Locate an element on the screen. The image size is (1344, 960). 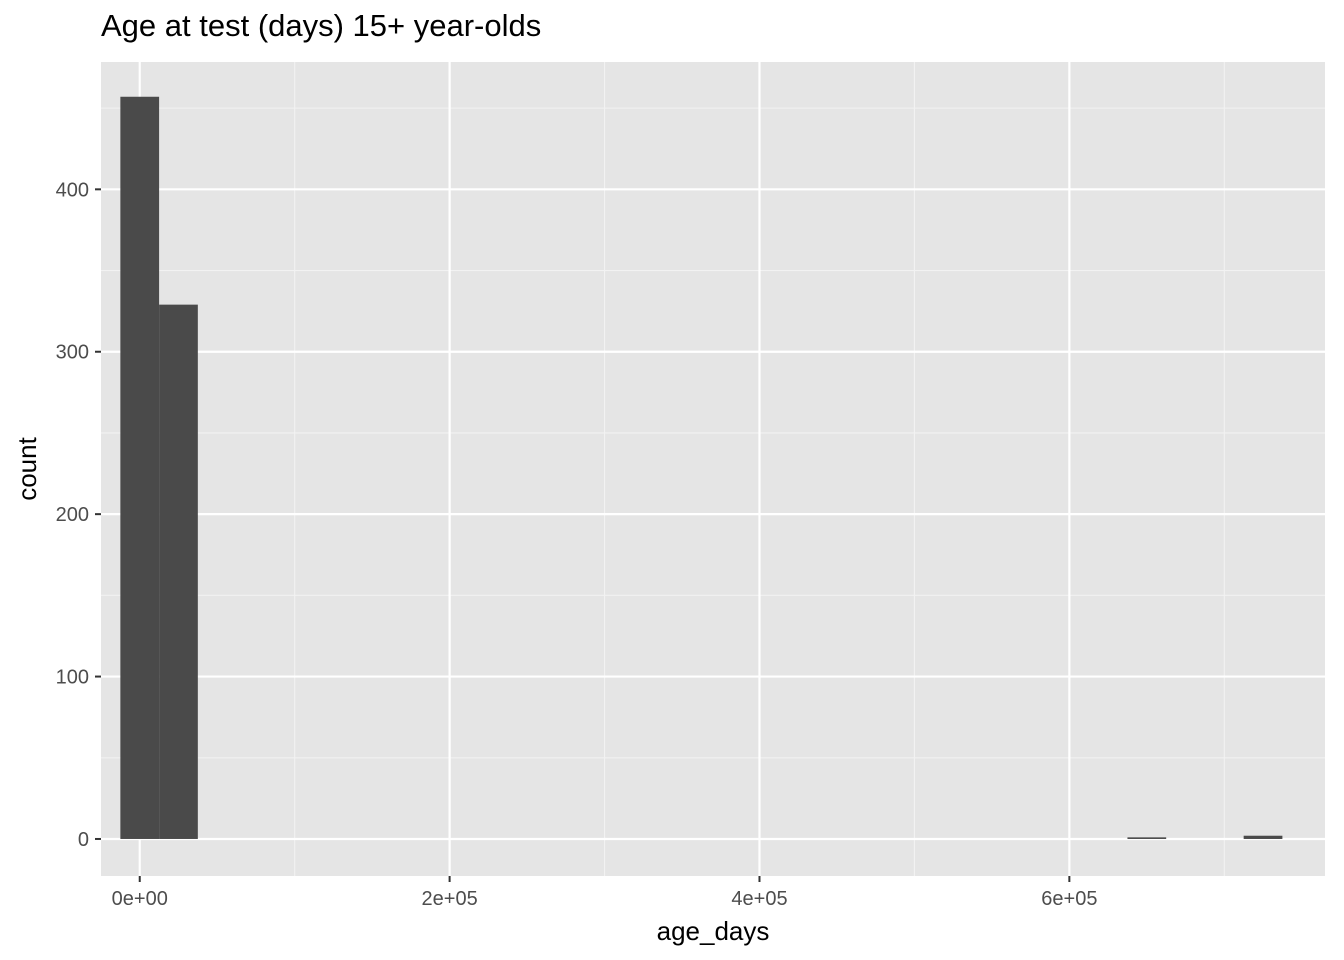
y-tick-label: 200 is located at coordinates (72, 515).